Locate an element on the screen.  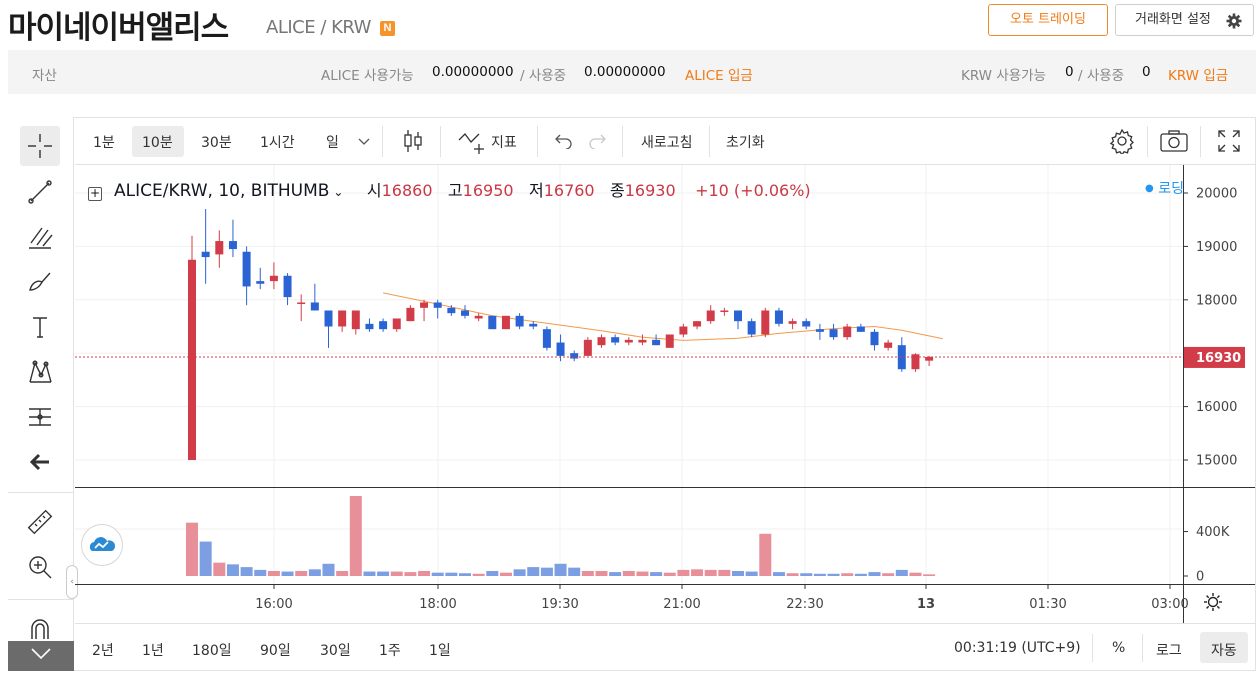
pattern-icon is located at coordinates (40, 371).